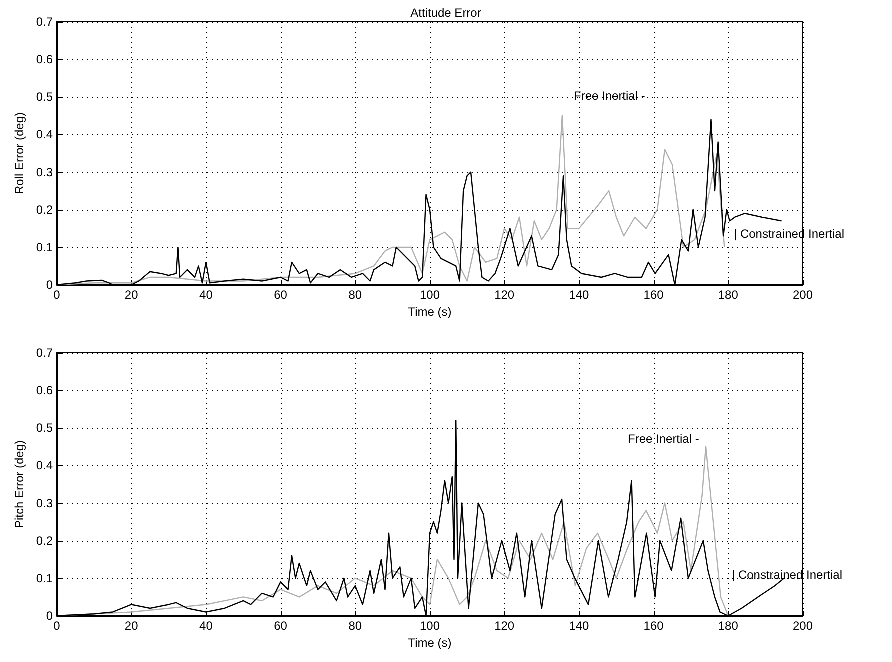  Describe the element at coordinates (19, 484) in the screenshot. I see `y-axis-title: Pitch Error (deg)` at that location.